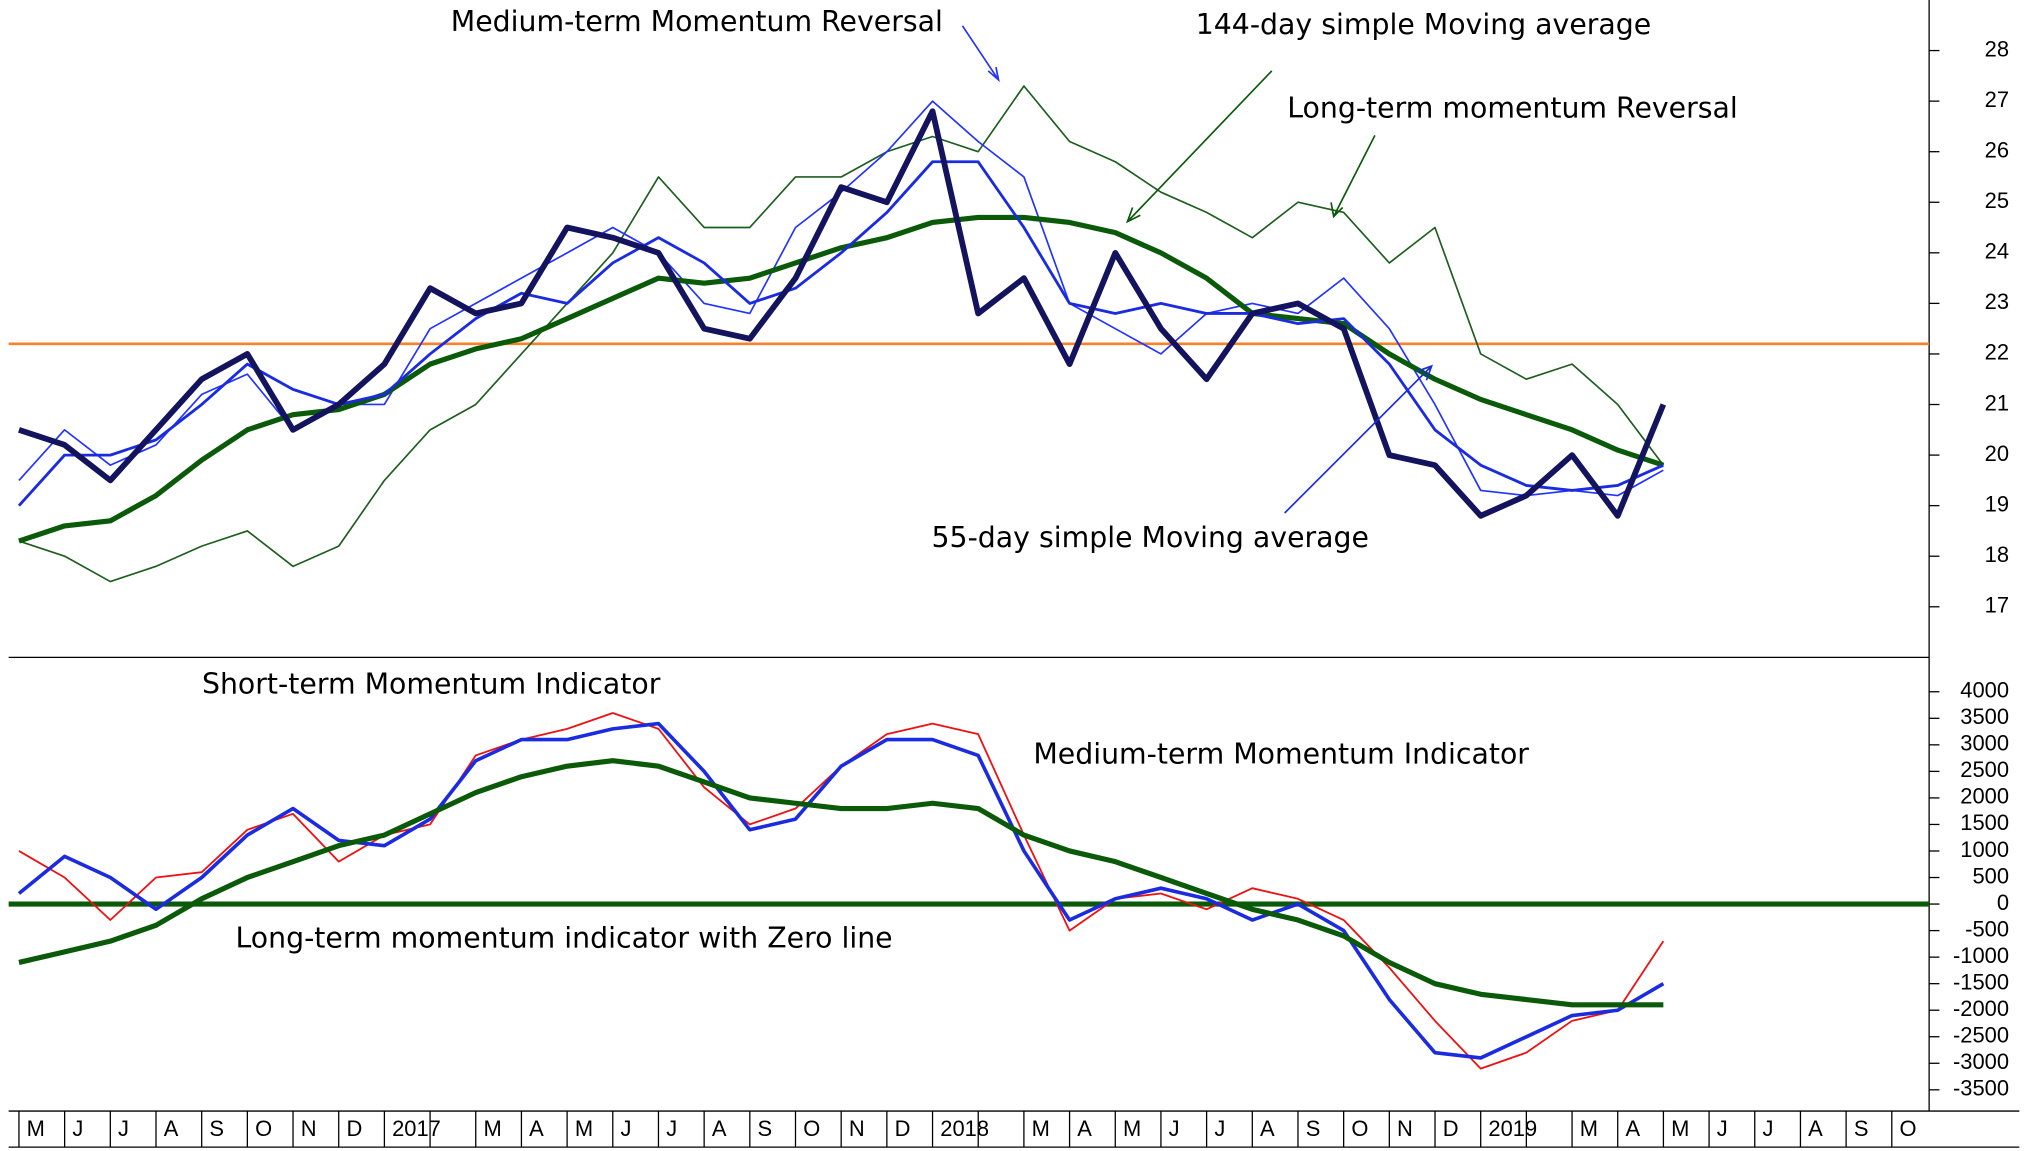 The image size is (2028, 1151). Describe the element at coordinates (1981, 1061) in the screenshot. I see `y-tick-label: -3000` at that location.